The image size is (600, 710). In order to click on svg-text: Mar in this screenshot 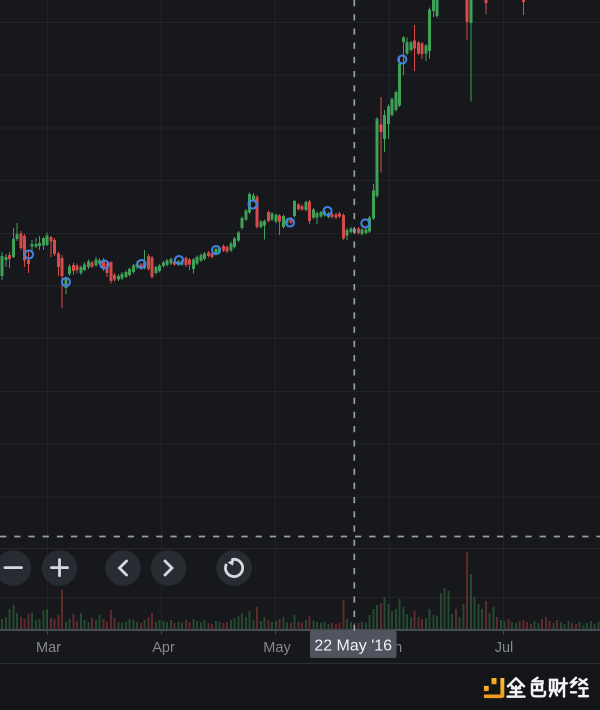, I will do `click(48, 648)`.